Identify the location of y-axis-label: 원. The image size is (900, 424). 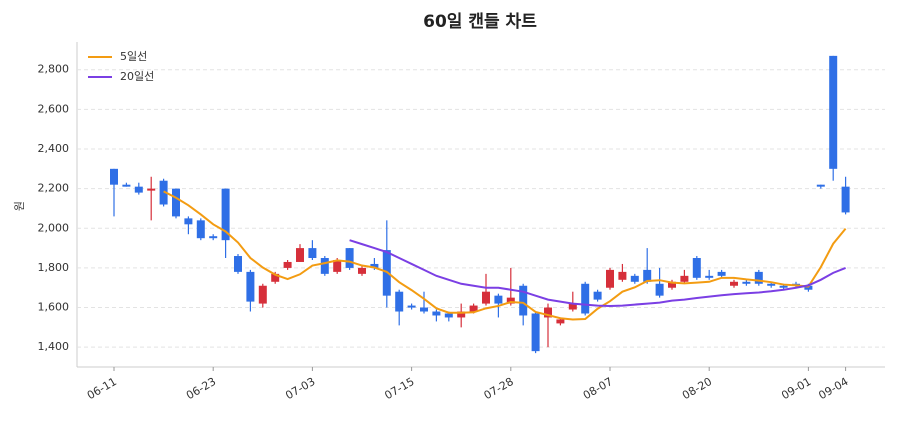
(19, 206).